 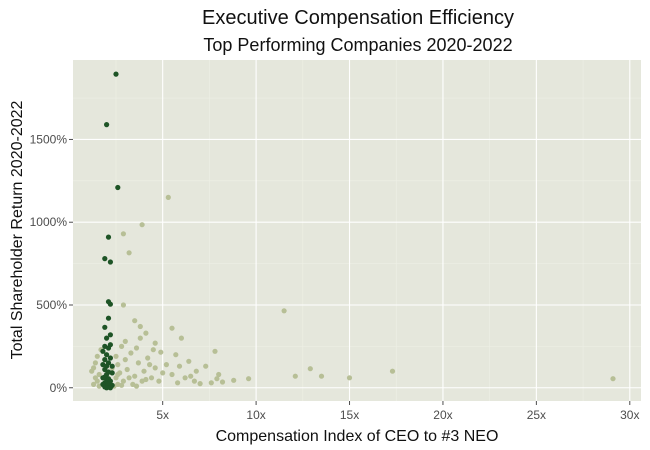 What do you see at coordinates (357, 45) in the screenshot?
I see `chart-subtitle: Top Performing Companies 2020-2022` at bounding box center [357, 45].